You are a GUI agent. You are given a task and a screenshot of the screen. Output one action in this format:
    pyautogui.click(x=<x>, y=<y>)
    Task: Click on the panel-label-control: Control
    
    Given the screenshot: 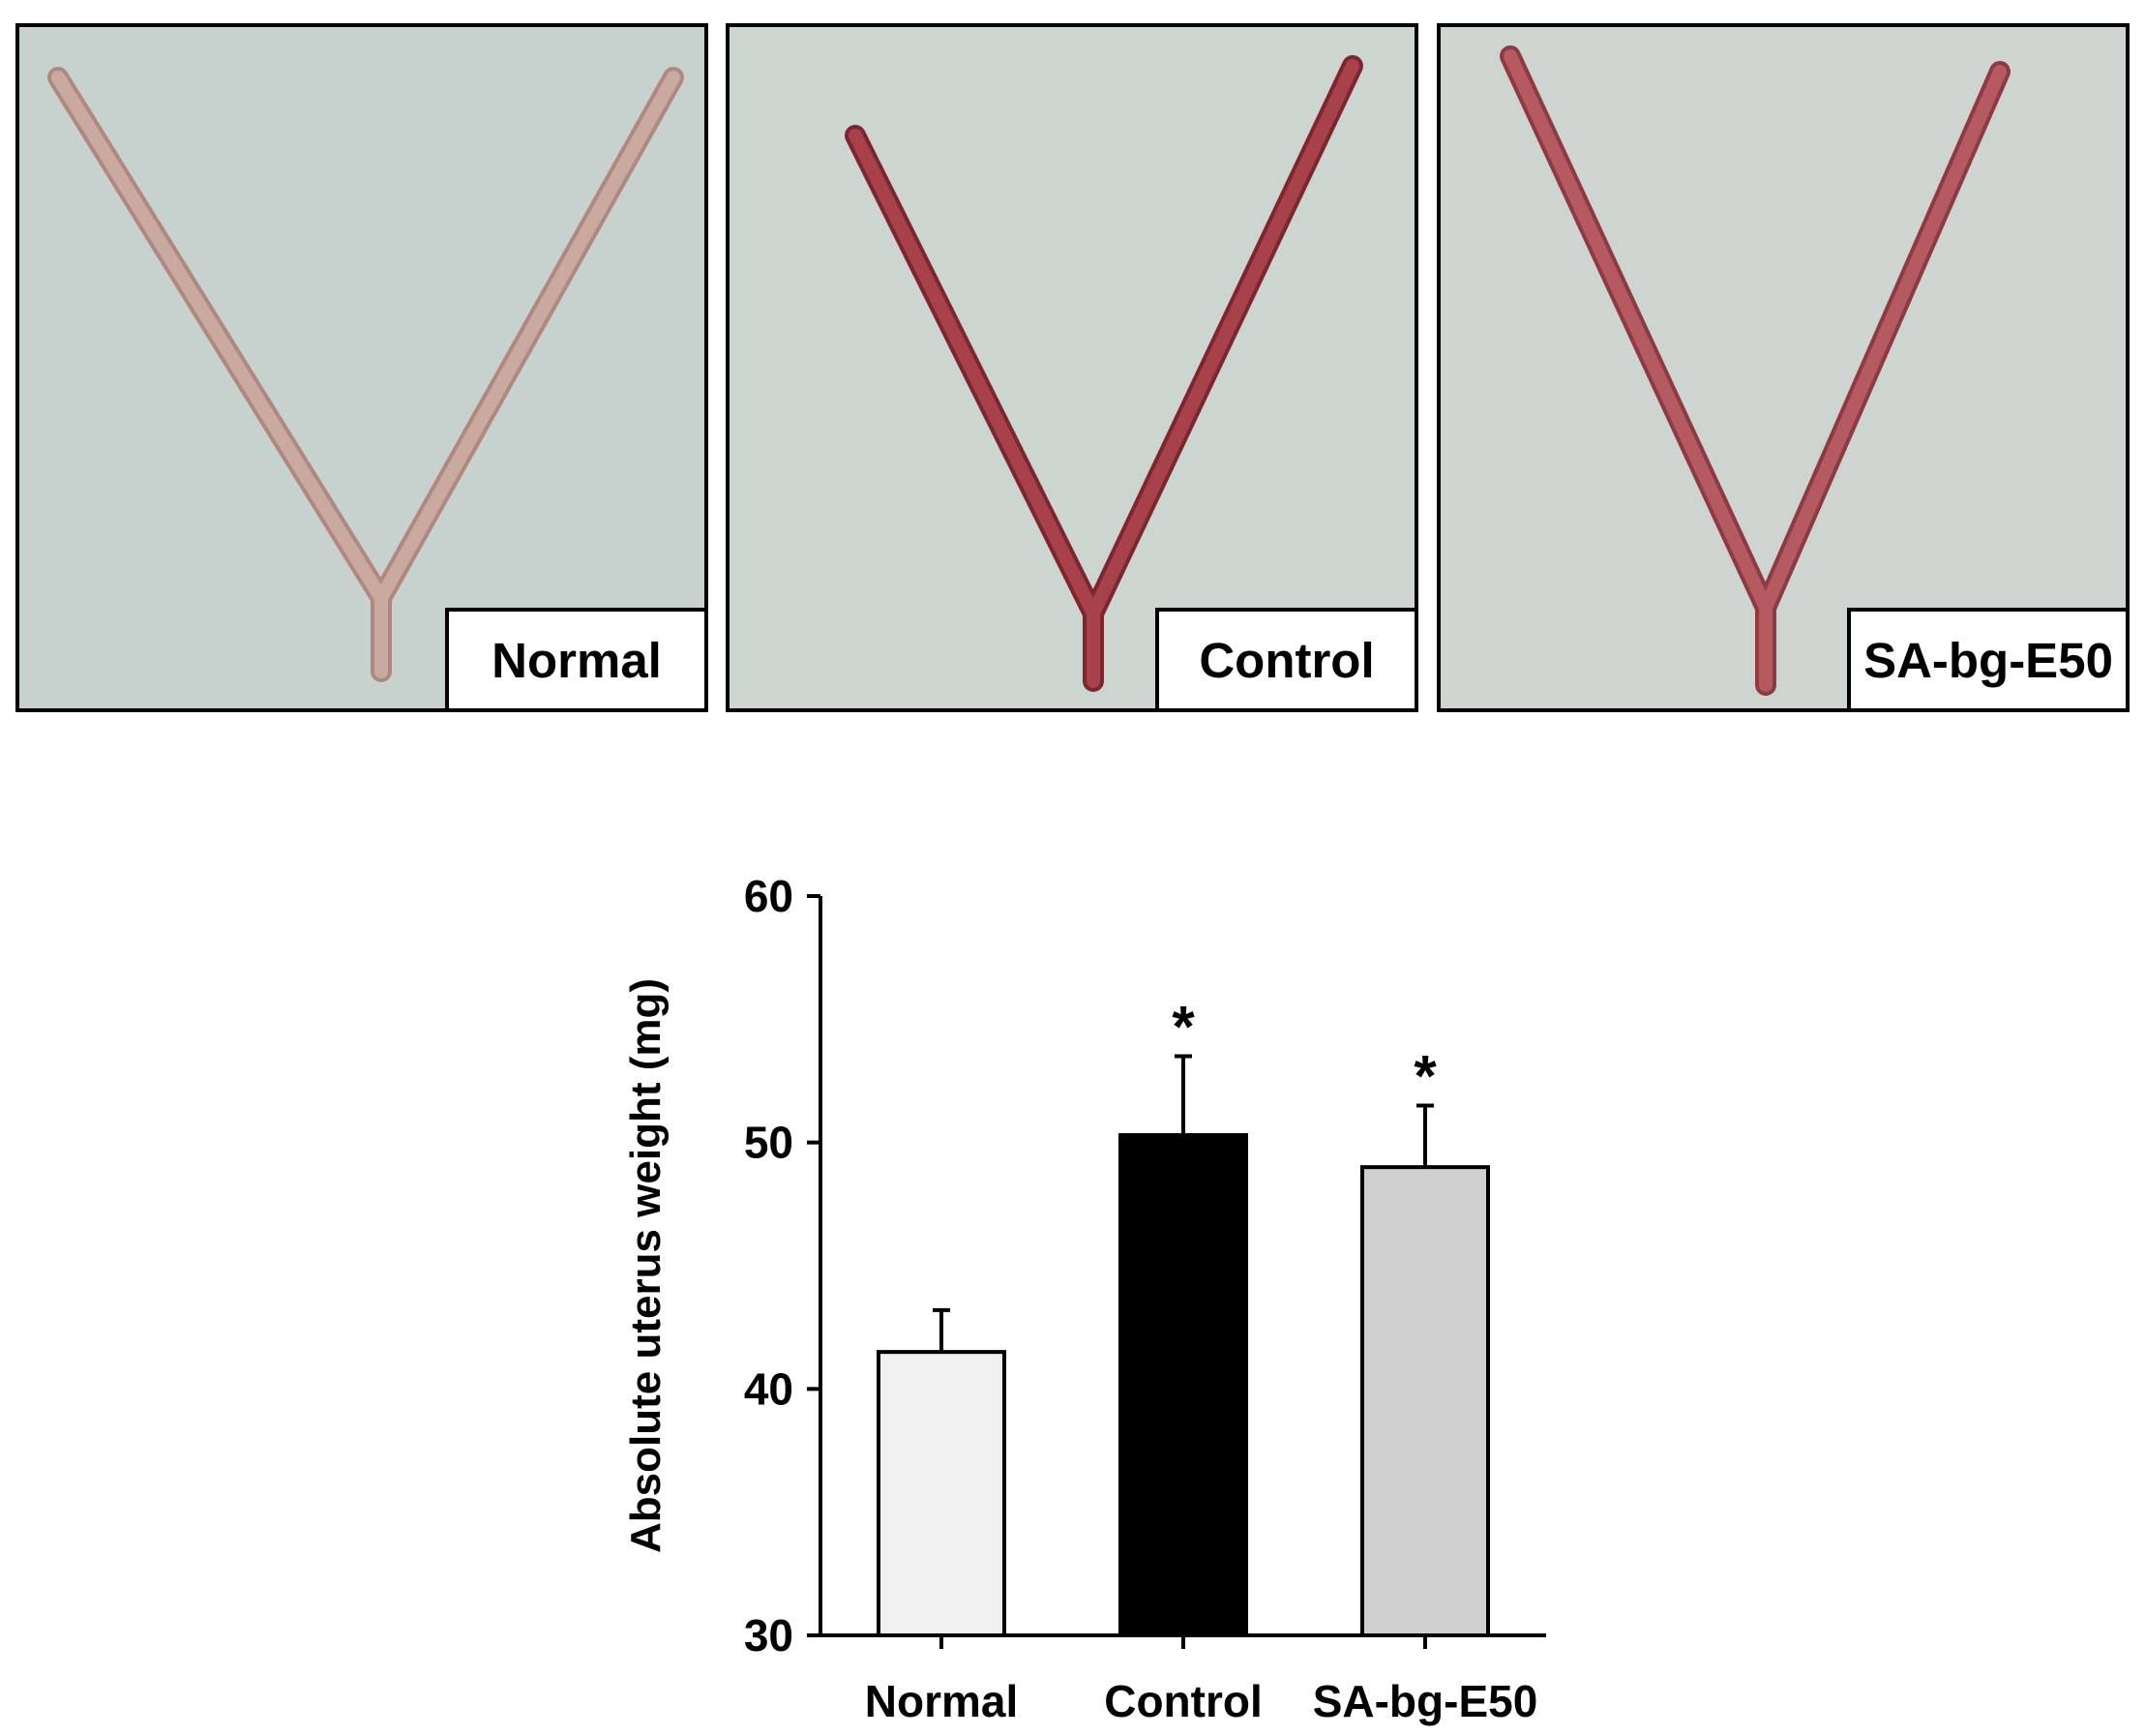 What is the action you would take?
    pyautogui.click(x=1285, y=658)
    